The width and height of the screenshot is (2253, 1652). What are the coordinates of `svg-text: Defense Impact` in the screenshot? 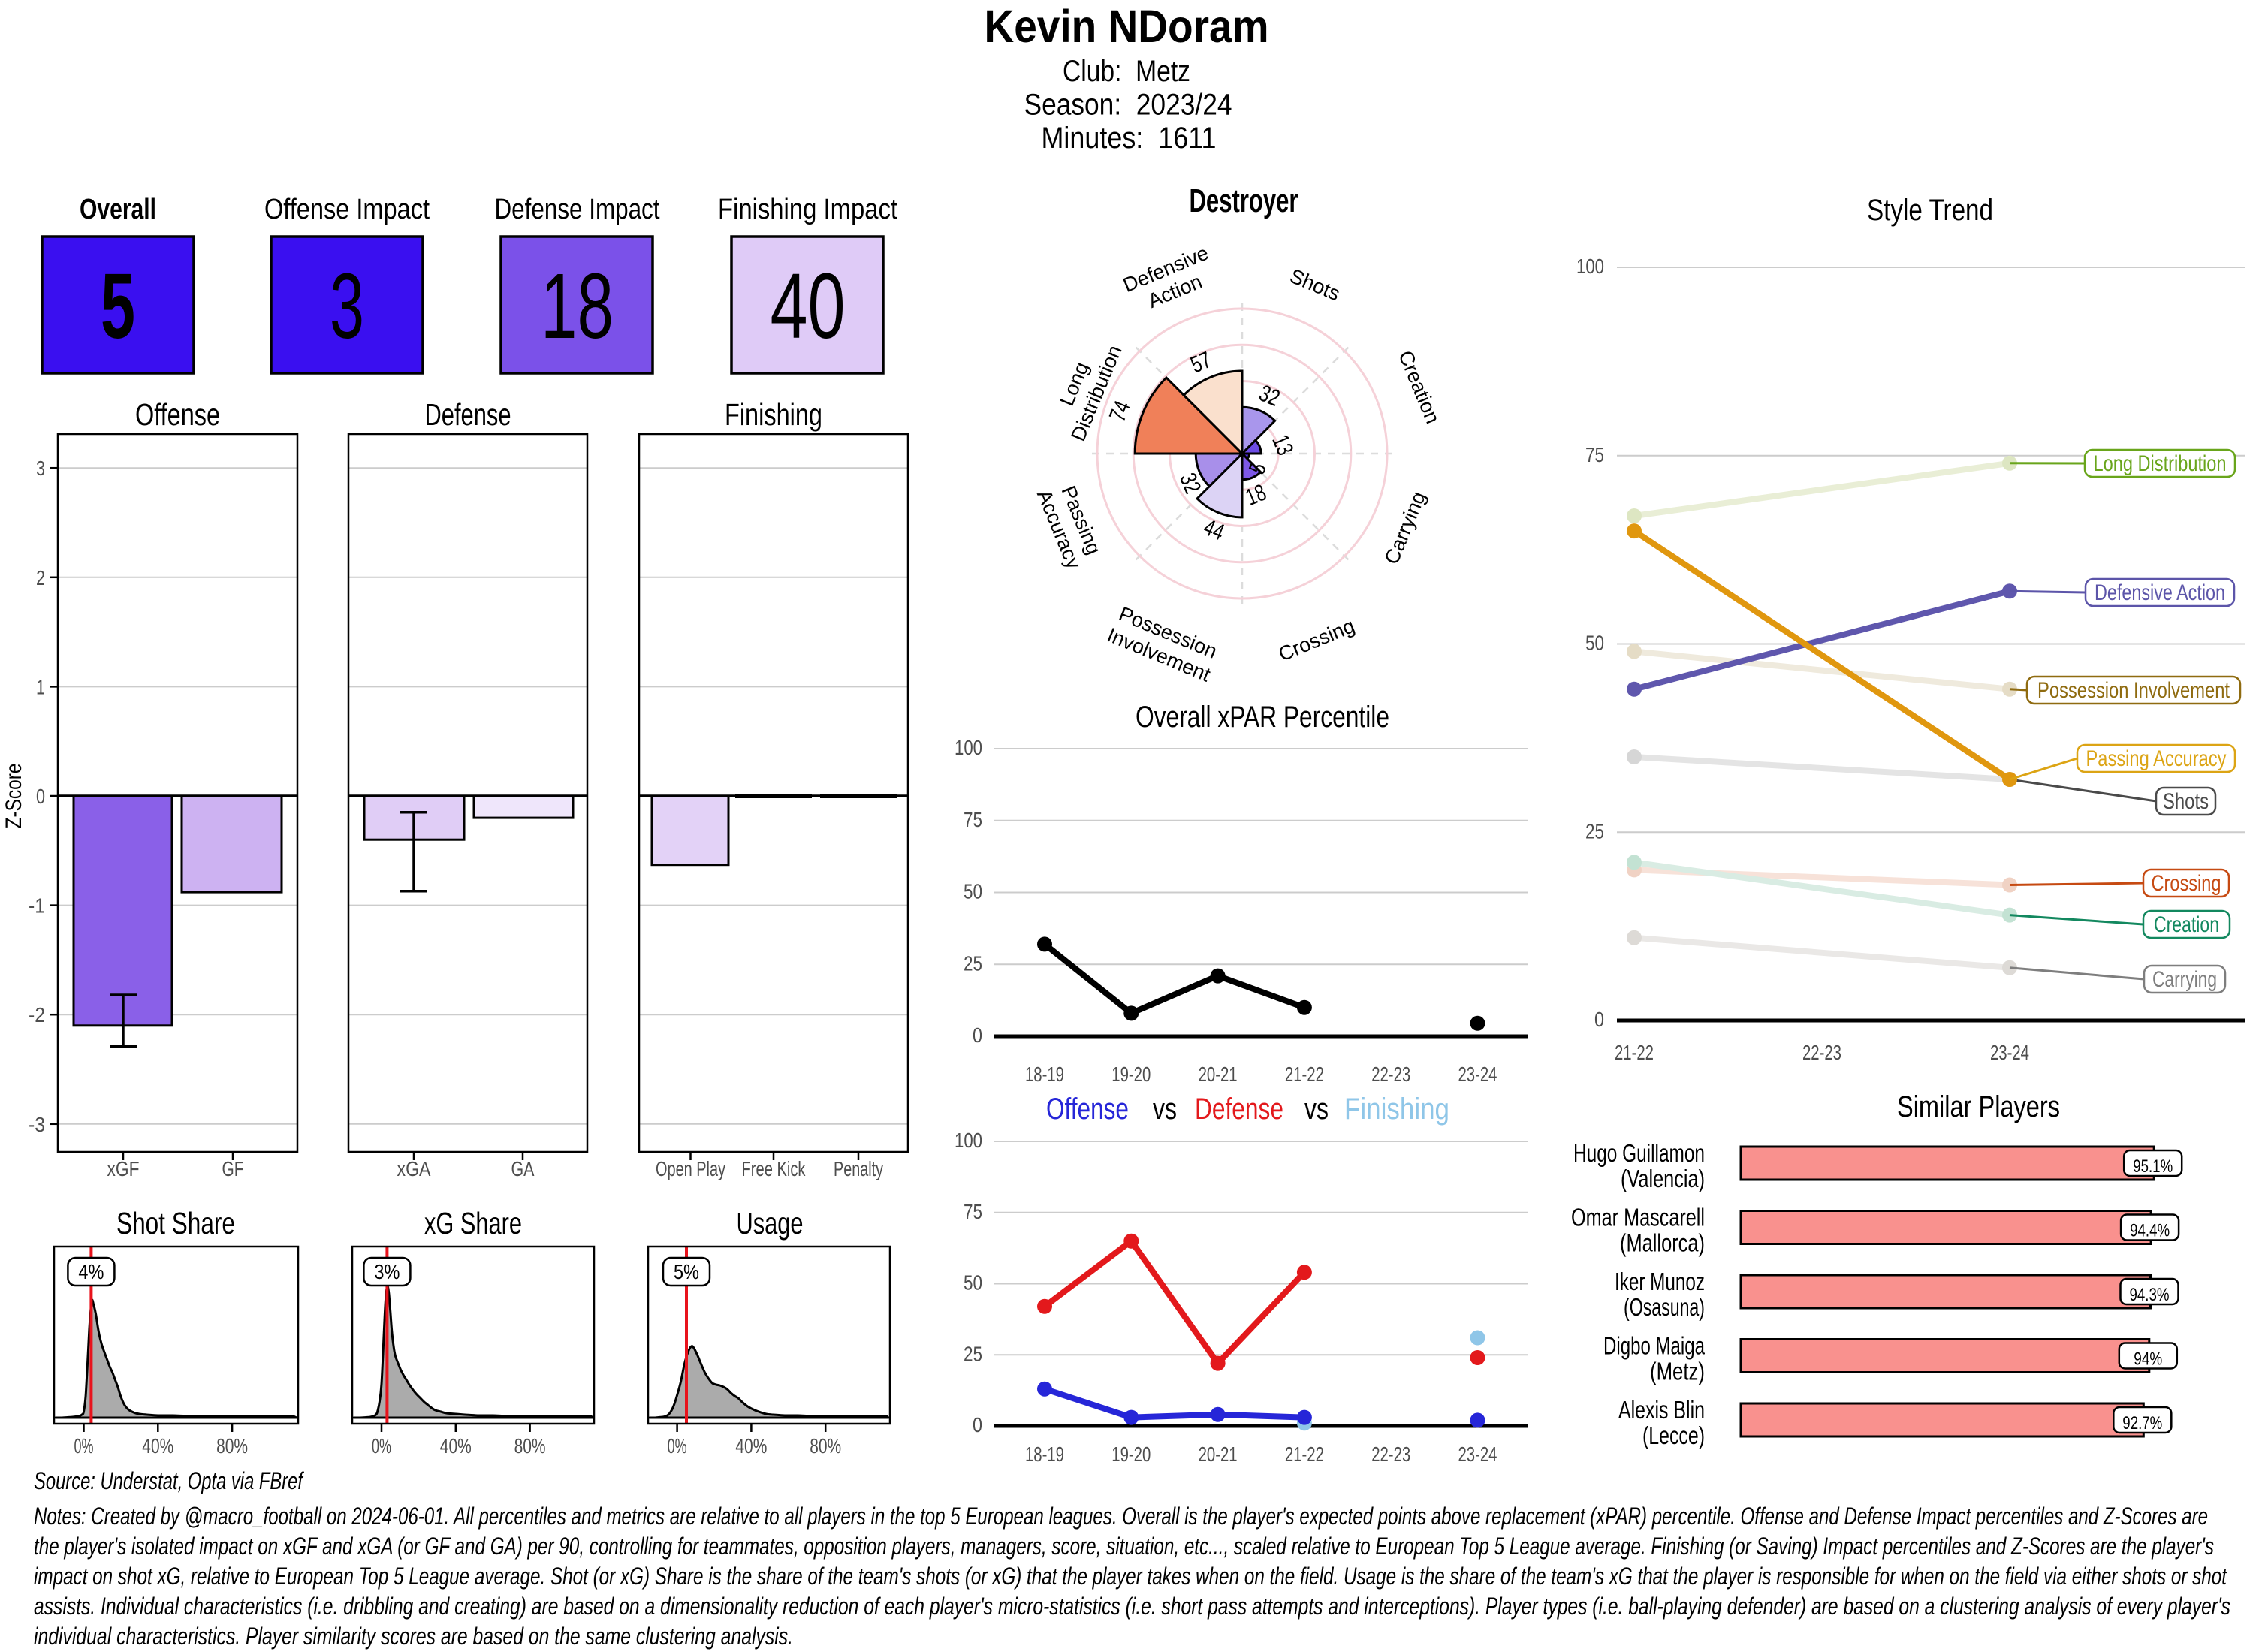 It's located at (577, 209).